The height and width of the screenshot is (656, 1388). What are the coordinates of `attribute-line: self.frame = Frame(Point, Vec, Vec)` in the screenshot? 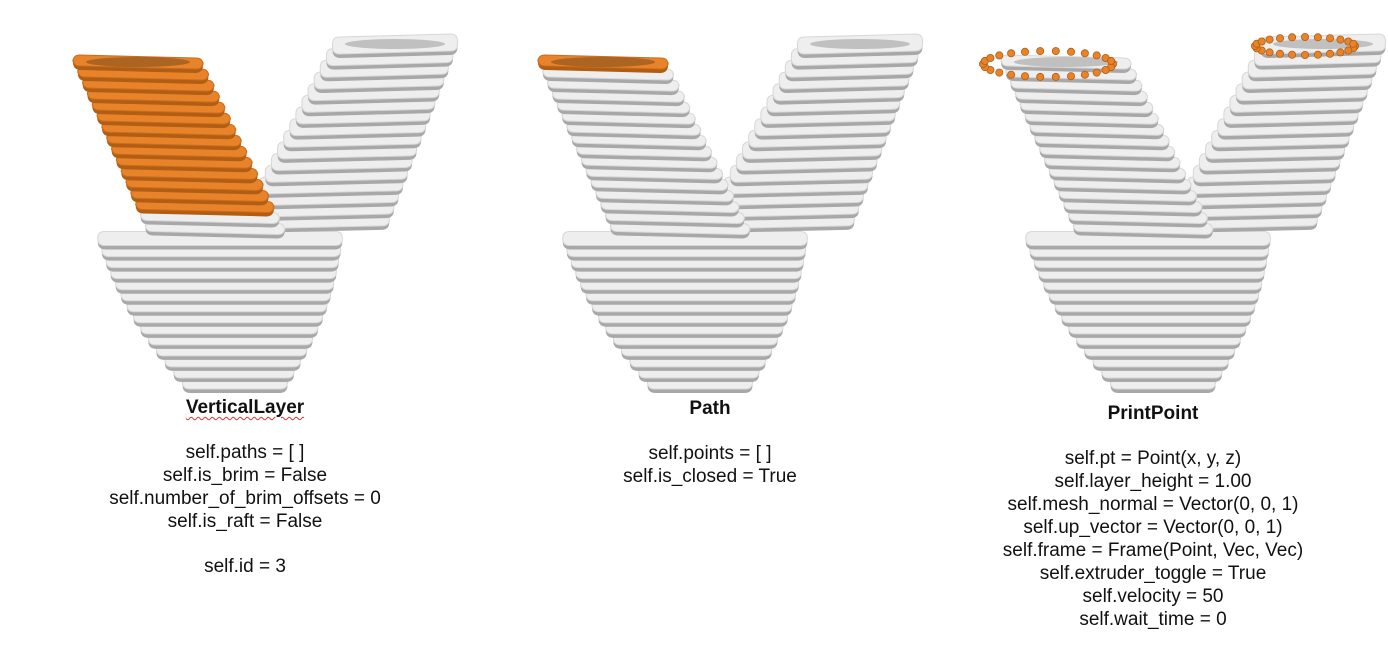 It's located at (1153, 550).